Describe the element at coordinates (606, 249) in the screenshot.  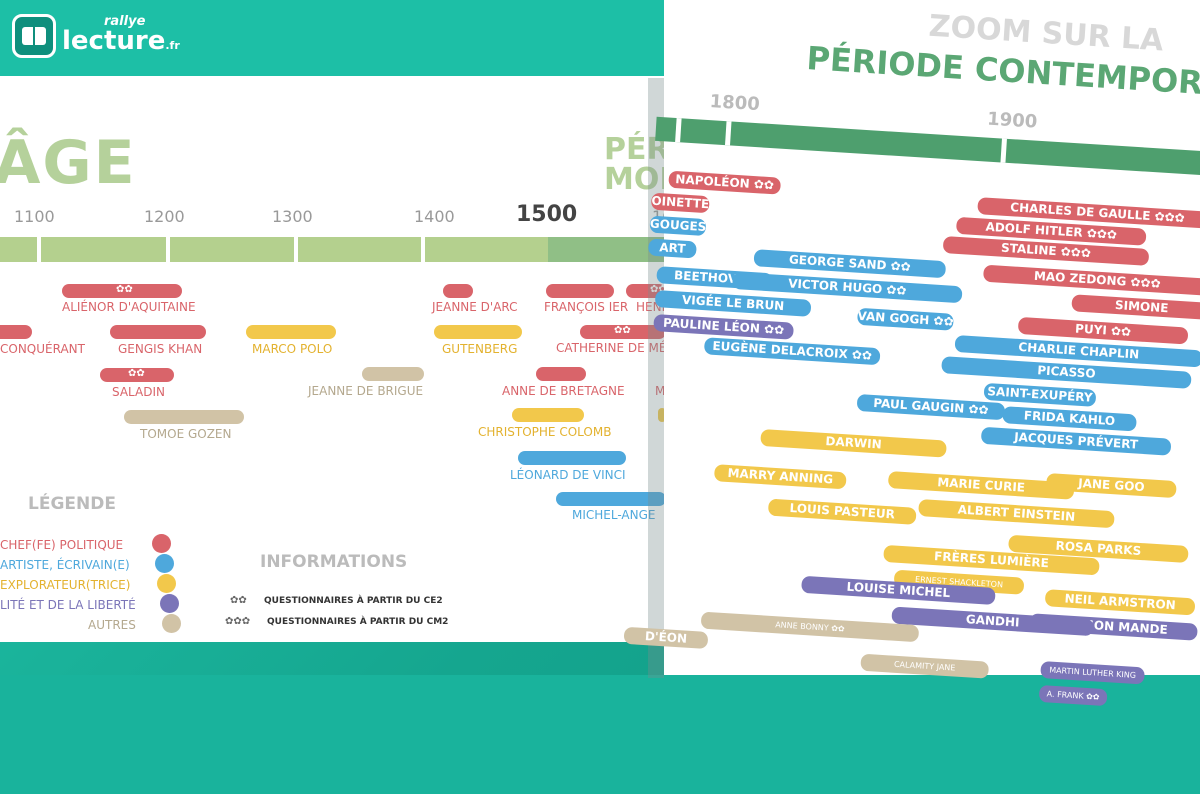
I see `timeline-bar-modern` at that location.